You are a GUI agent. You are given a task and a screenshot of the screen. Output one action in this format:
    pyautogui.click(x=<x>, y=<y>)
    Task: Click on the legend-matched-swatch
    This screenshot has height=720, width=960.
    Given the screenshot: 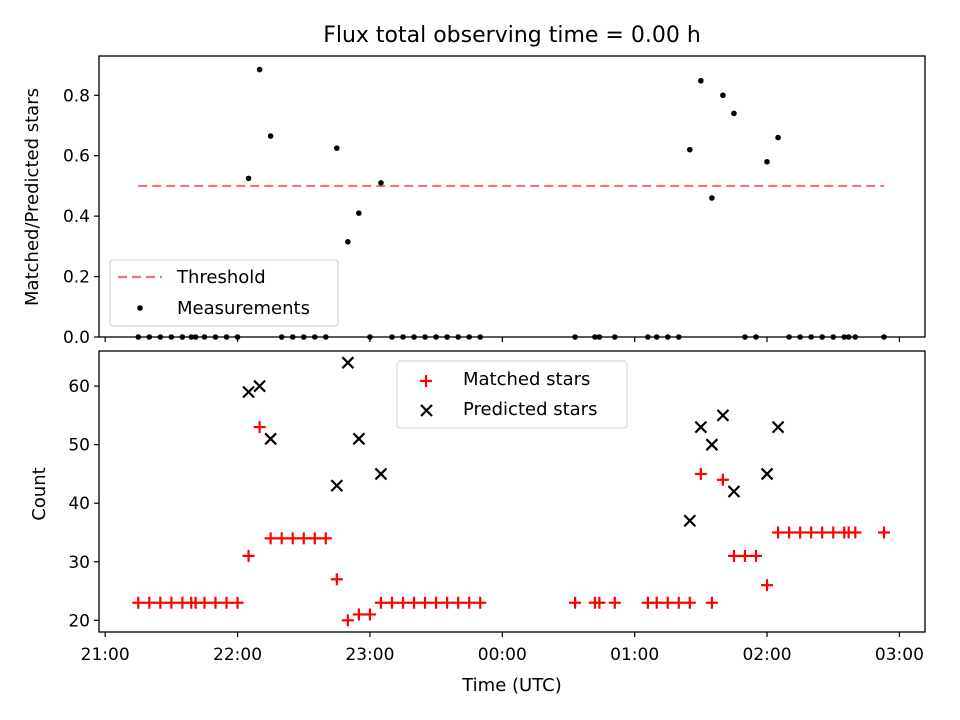 What is the action you would take?
    pyautogui.click(x=426, y=381)
    